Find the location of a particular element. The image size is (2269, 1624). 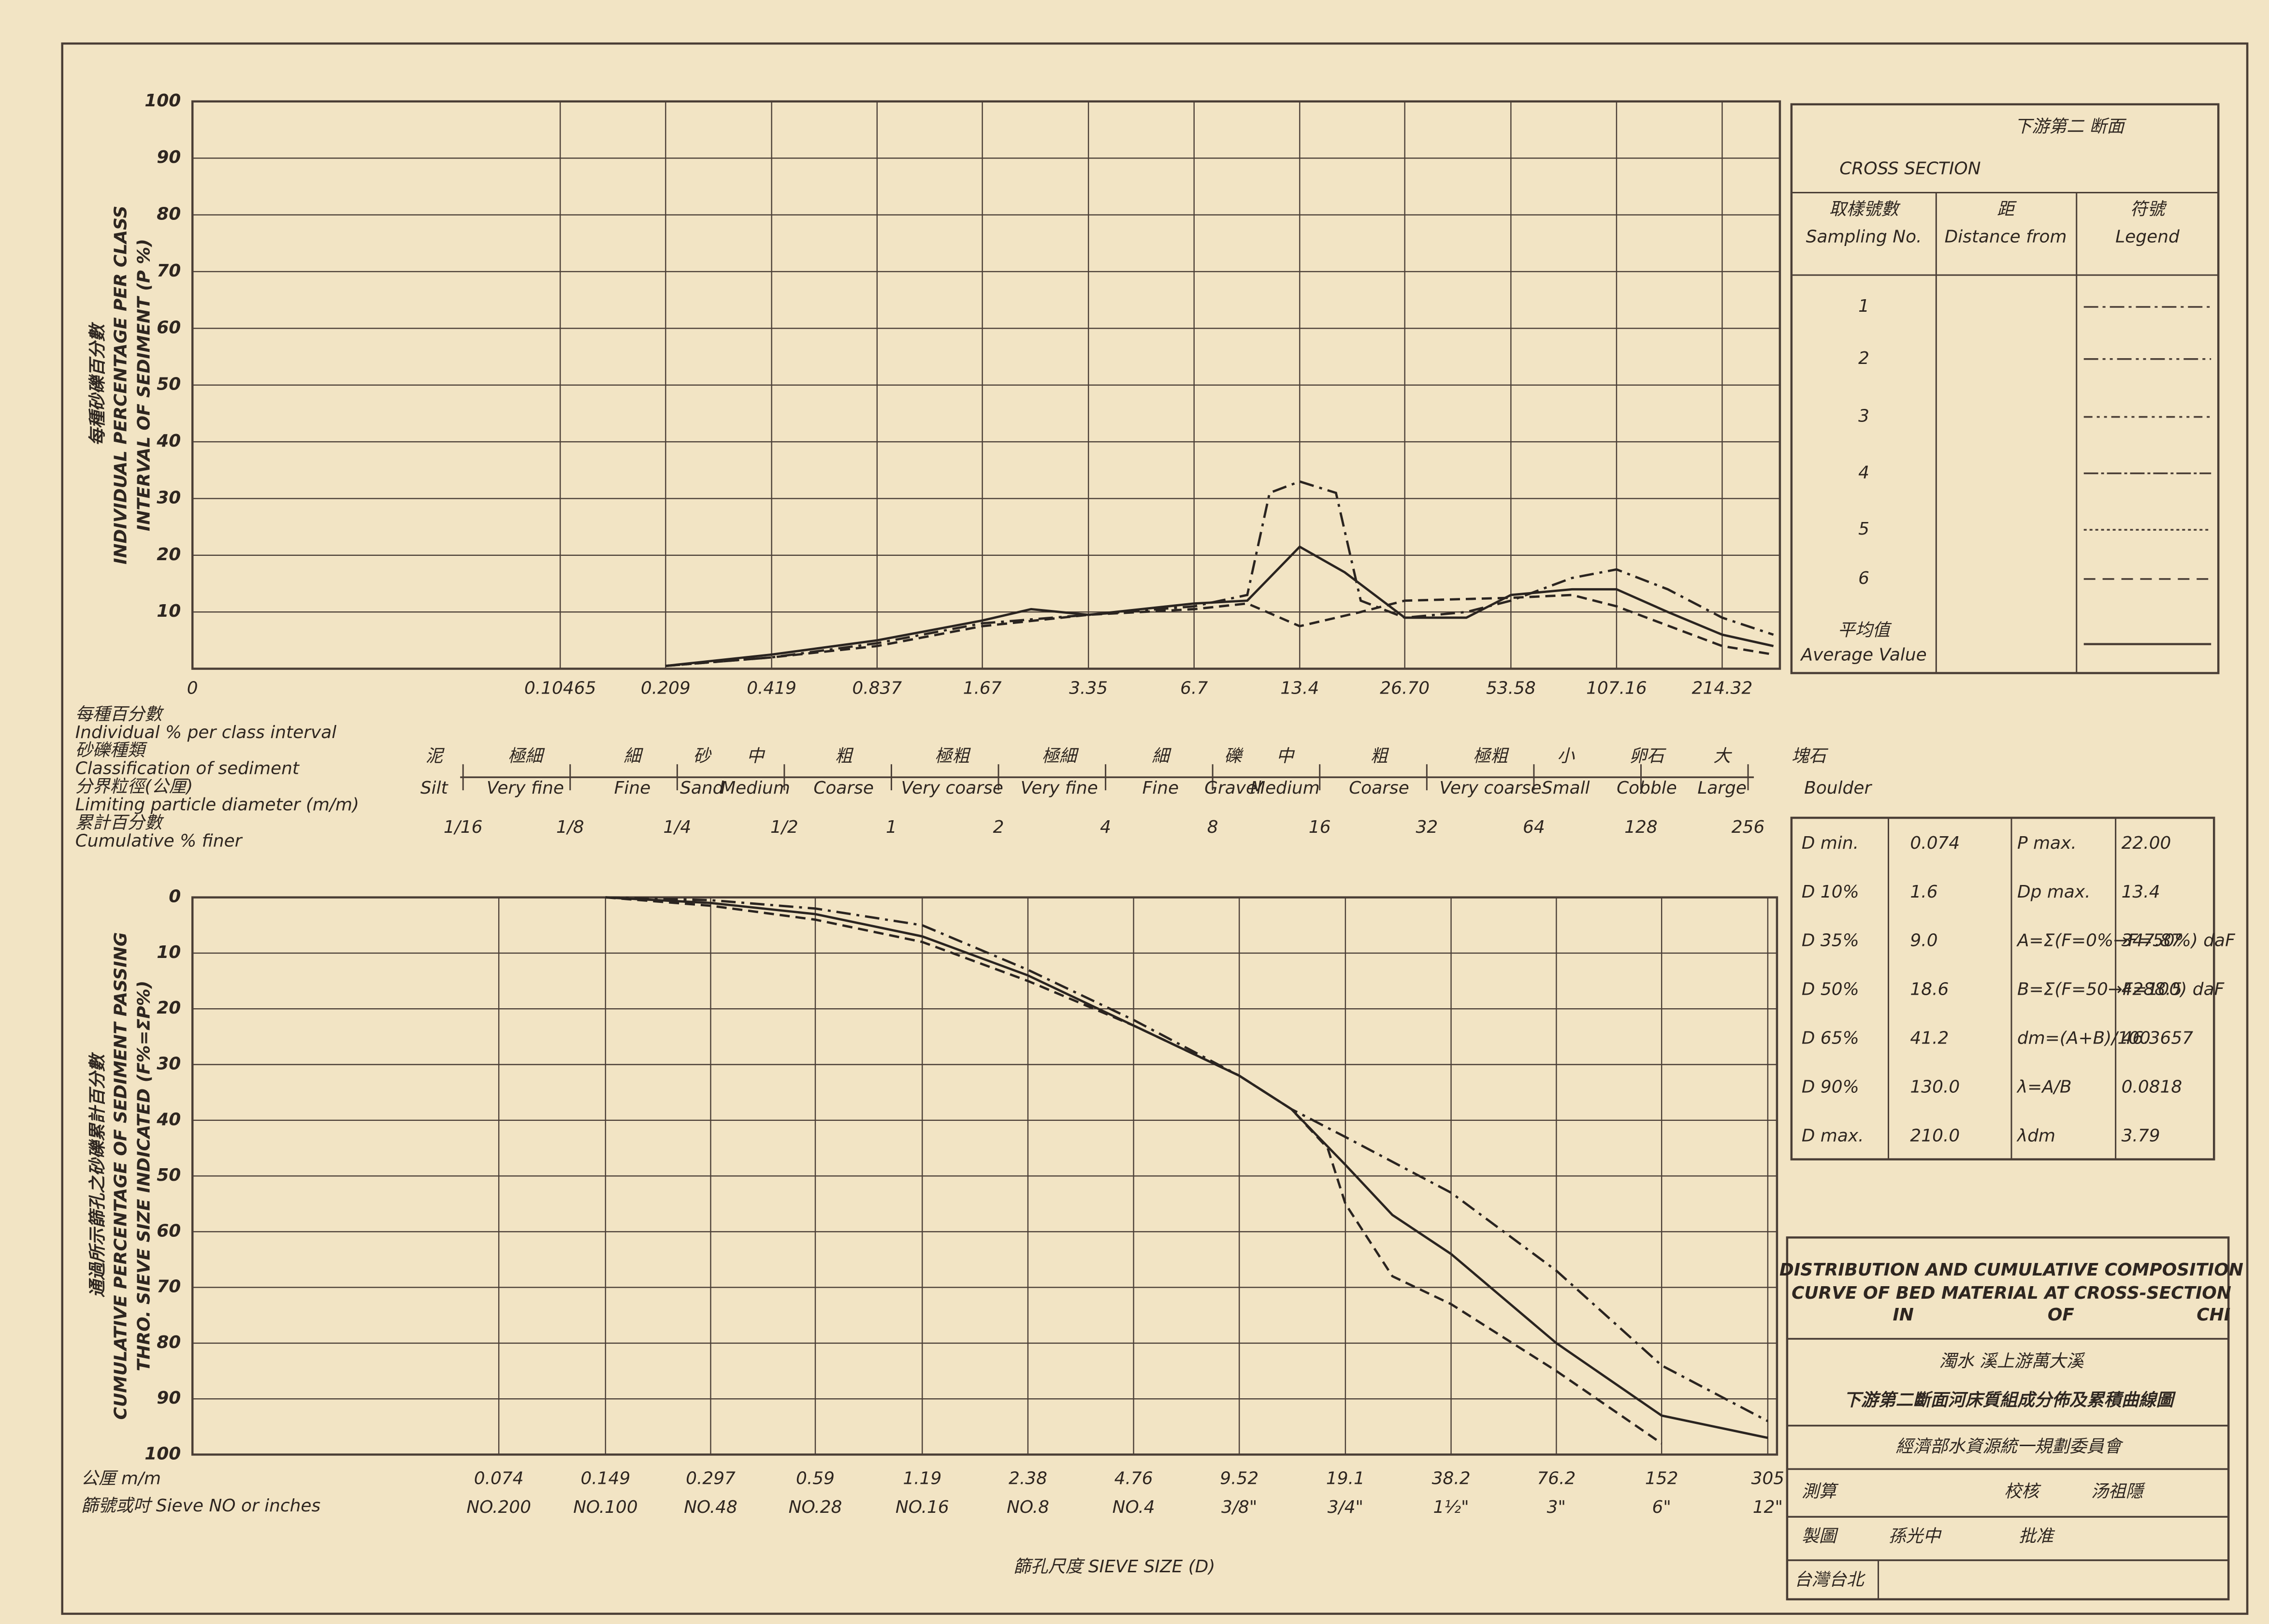

x-tick-label: 0.297 is located at coordinates (711, 1478).